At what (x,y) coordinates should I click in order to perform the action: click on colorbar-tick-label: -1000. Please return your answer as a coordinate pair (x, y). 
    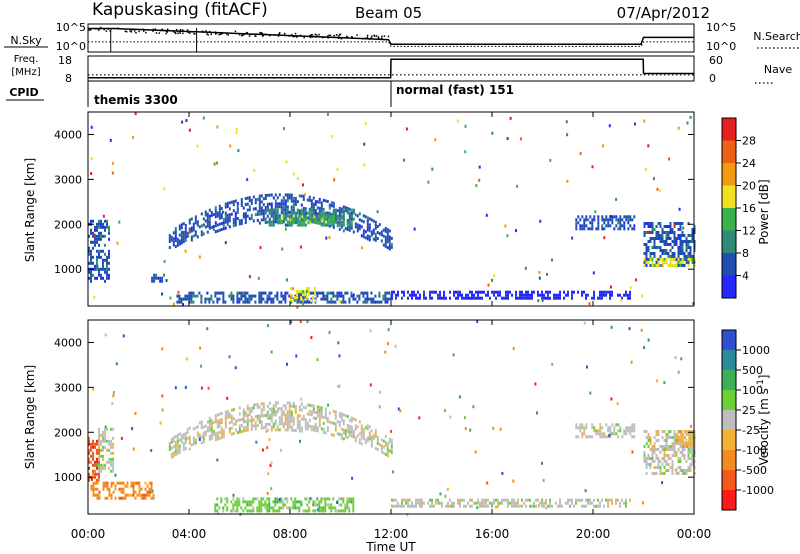
    Looking at the image, I should click on (758, 490).